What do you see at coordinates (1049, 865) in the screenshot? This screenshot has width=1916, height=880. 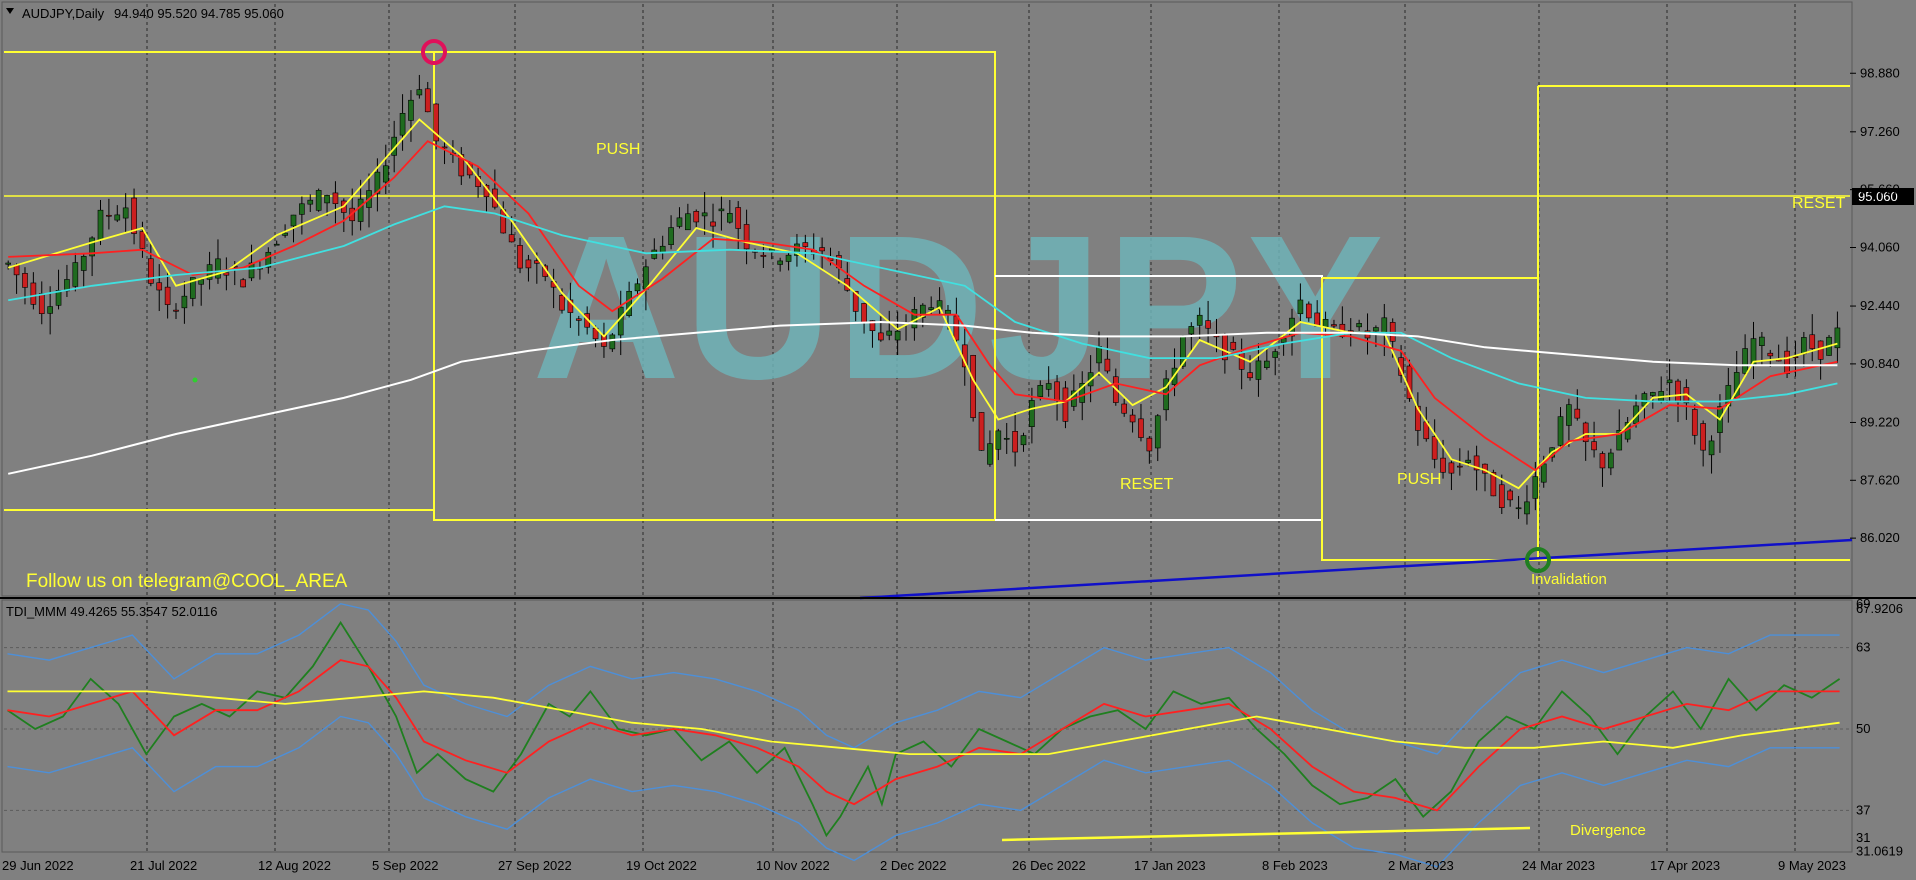 I see `date-tick-label: 26 Dec 2022` at bounding box center [1049, 865].